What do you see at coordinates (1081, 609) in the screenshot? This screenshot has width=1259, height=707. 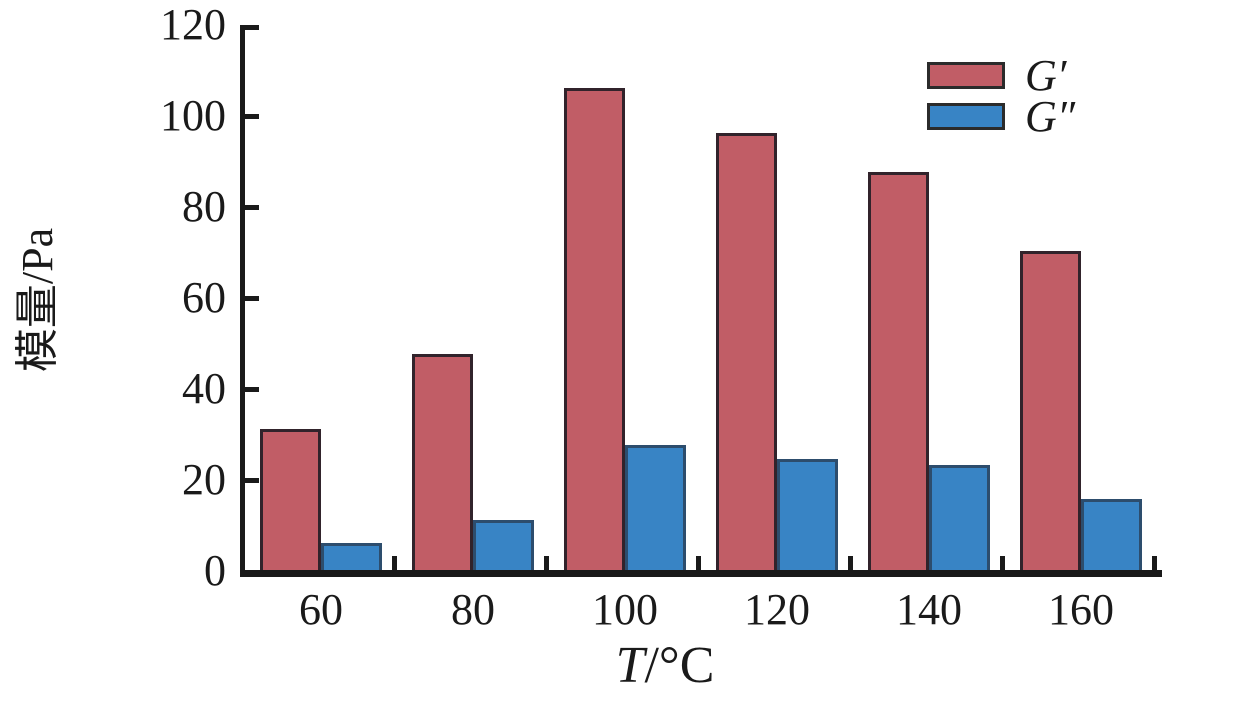 I see `x-tick-label-160: 160` at bounding box center [1081, 609].